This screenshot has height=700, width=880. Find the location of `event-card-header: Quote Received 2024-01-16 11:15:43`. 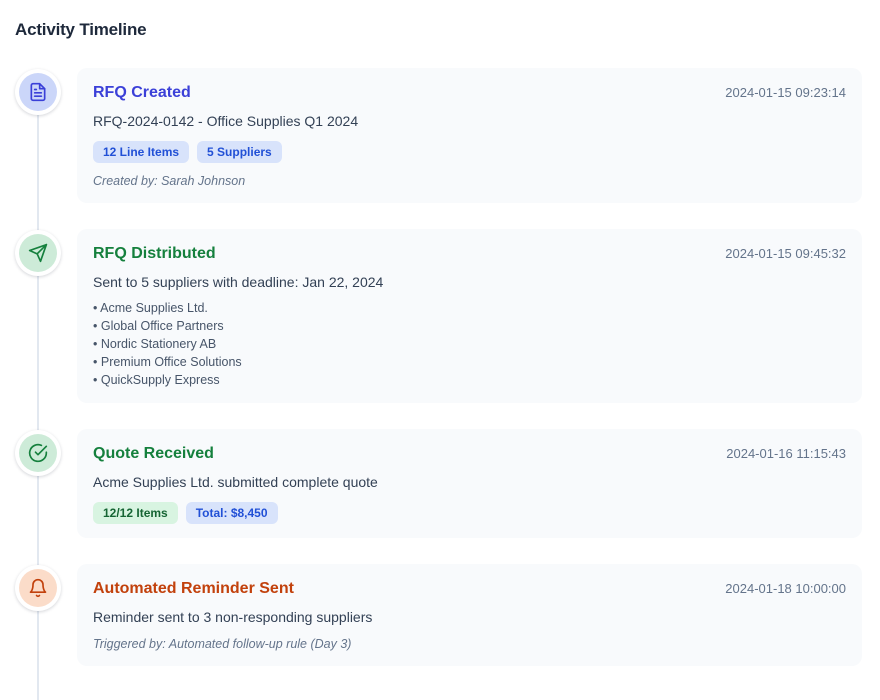

event-card-header: Quote Received 2024-01-16 11:15:43 is located at coordinates (469, 454).